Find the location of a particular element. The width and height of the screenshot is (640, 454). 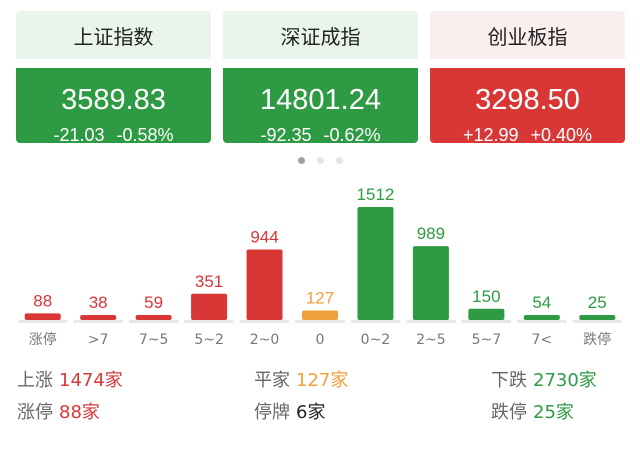

index-card-shenzhen: 深证成指 14801.24 -92.35 -0.62% is located at coordinates (320, 77).